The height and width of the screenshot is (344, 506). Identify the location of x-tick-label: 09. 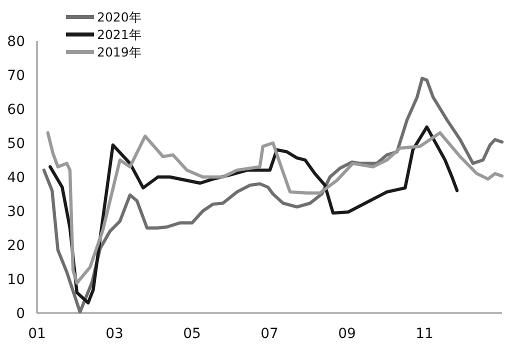
(347, 334).